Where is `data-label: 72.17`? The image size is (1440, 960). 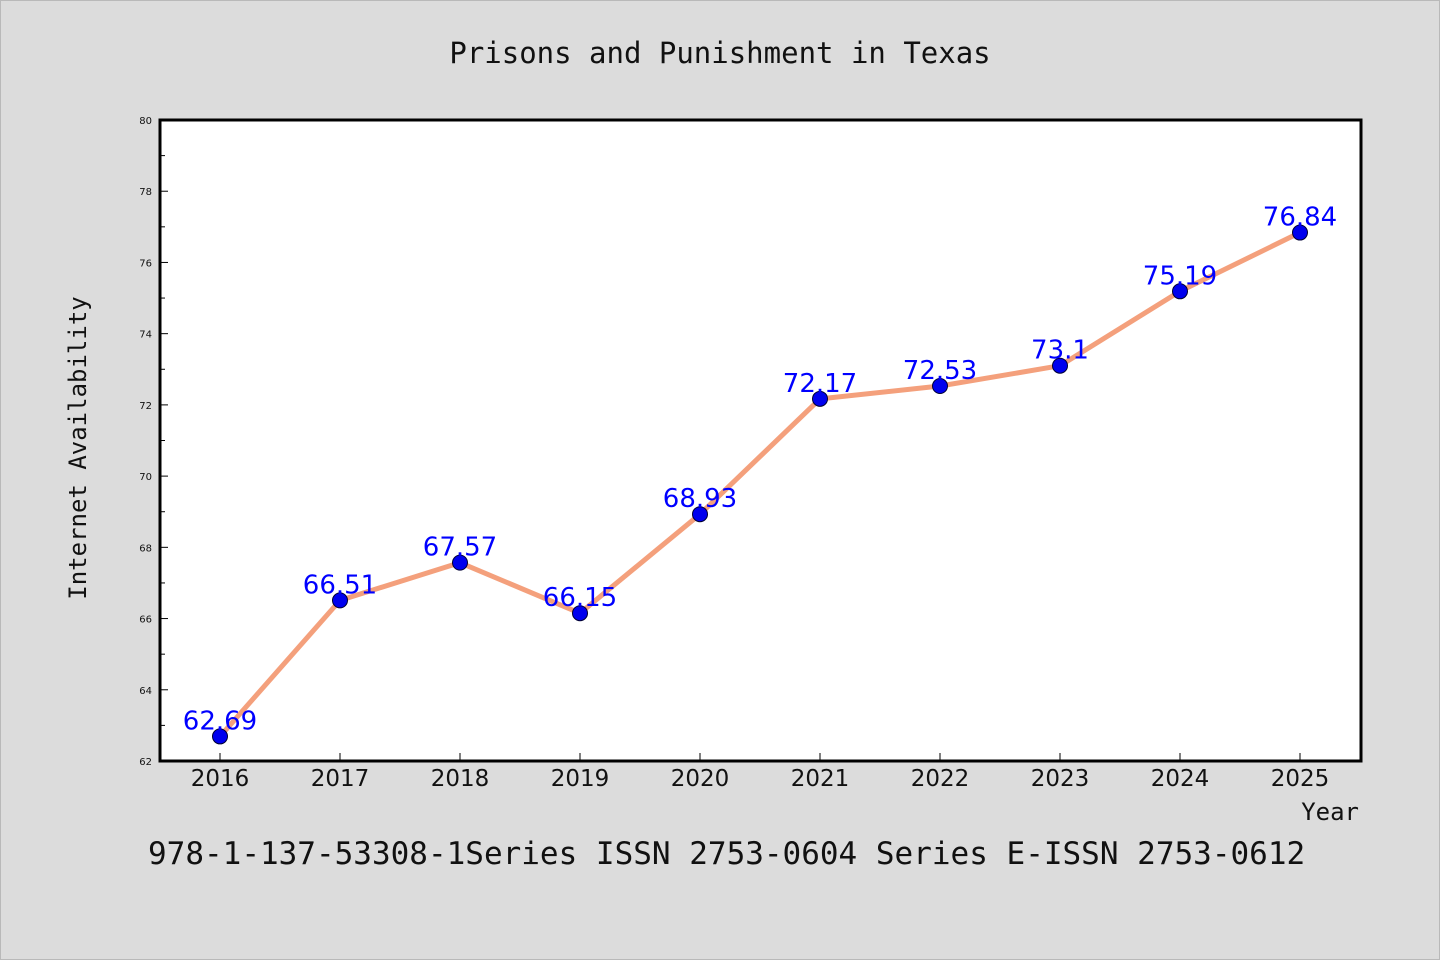
data-label: 72.17 is located at coordinates (820, 384).